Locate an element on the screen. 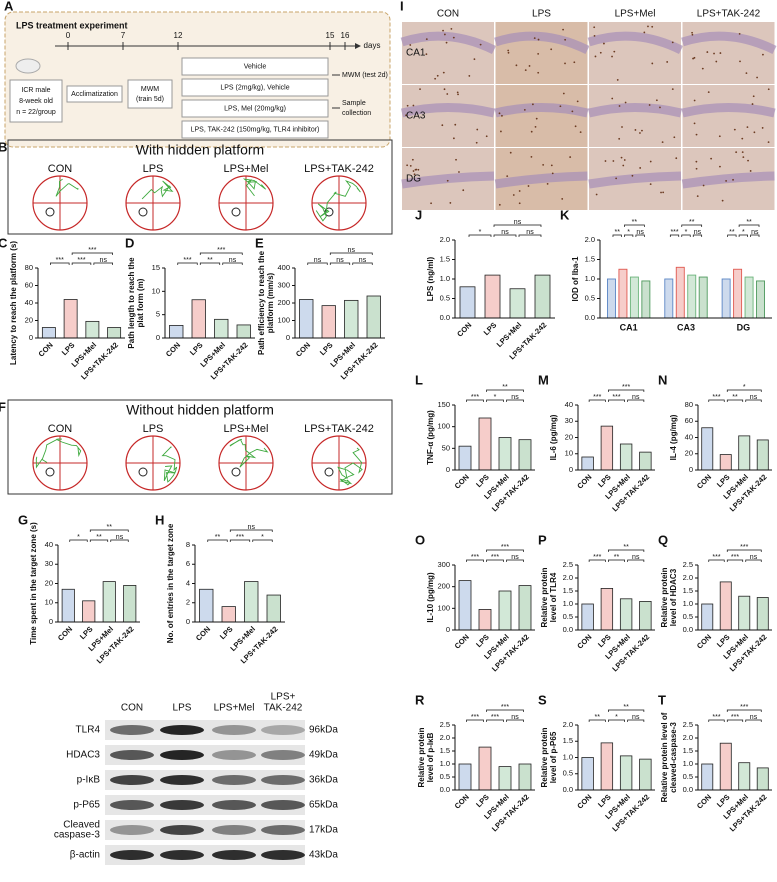  significance-label: ** is located at coordinates (626, 707).